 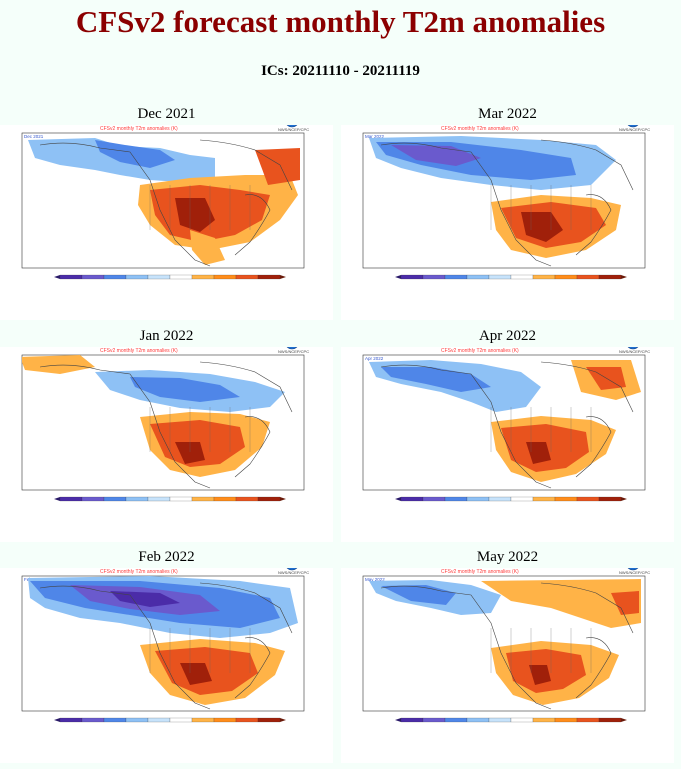 I want to click on map-month-code: May 2022, so click(x=375, y=579).